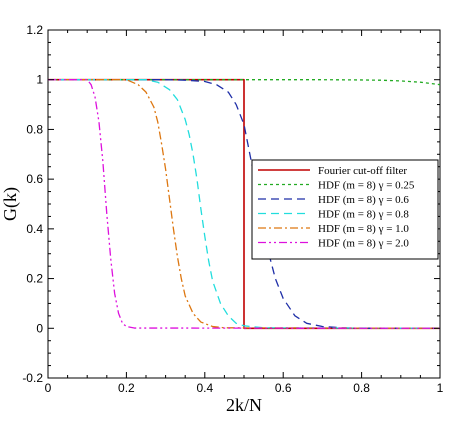 The width and height of the screenshot is (474, 426). I want to click on legend-label-6: HDF (m = 8) γ = 2.0, so click(363, 244).